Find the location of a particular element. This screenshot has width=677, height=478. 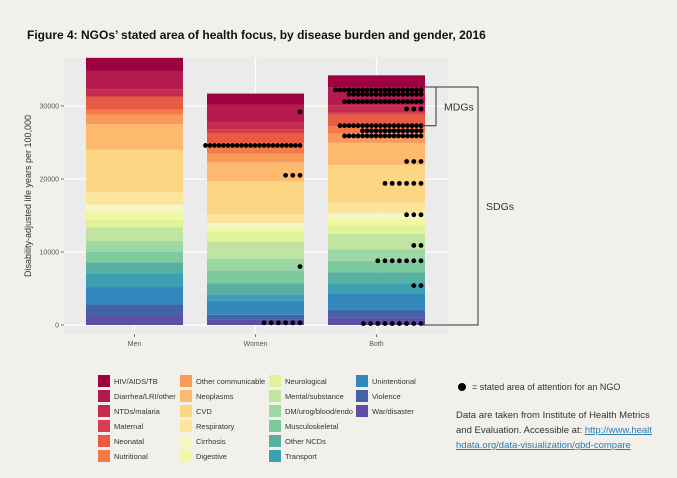

x-tick-label: Both is located at coordinates (376, 344).